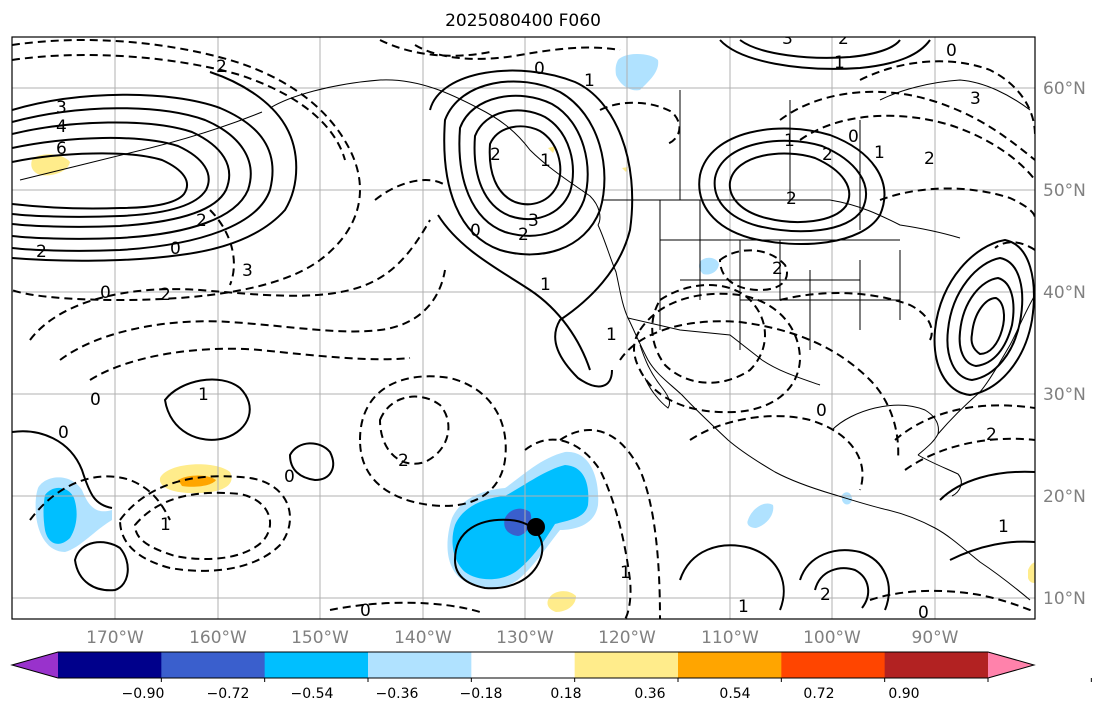 Image resolution: width=1105 pixels, height=716 pixels. Describe the element at coordinates (1064, 497) in the screenshot. I see `lat-label-20n: 20°N` at that location.